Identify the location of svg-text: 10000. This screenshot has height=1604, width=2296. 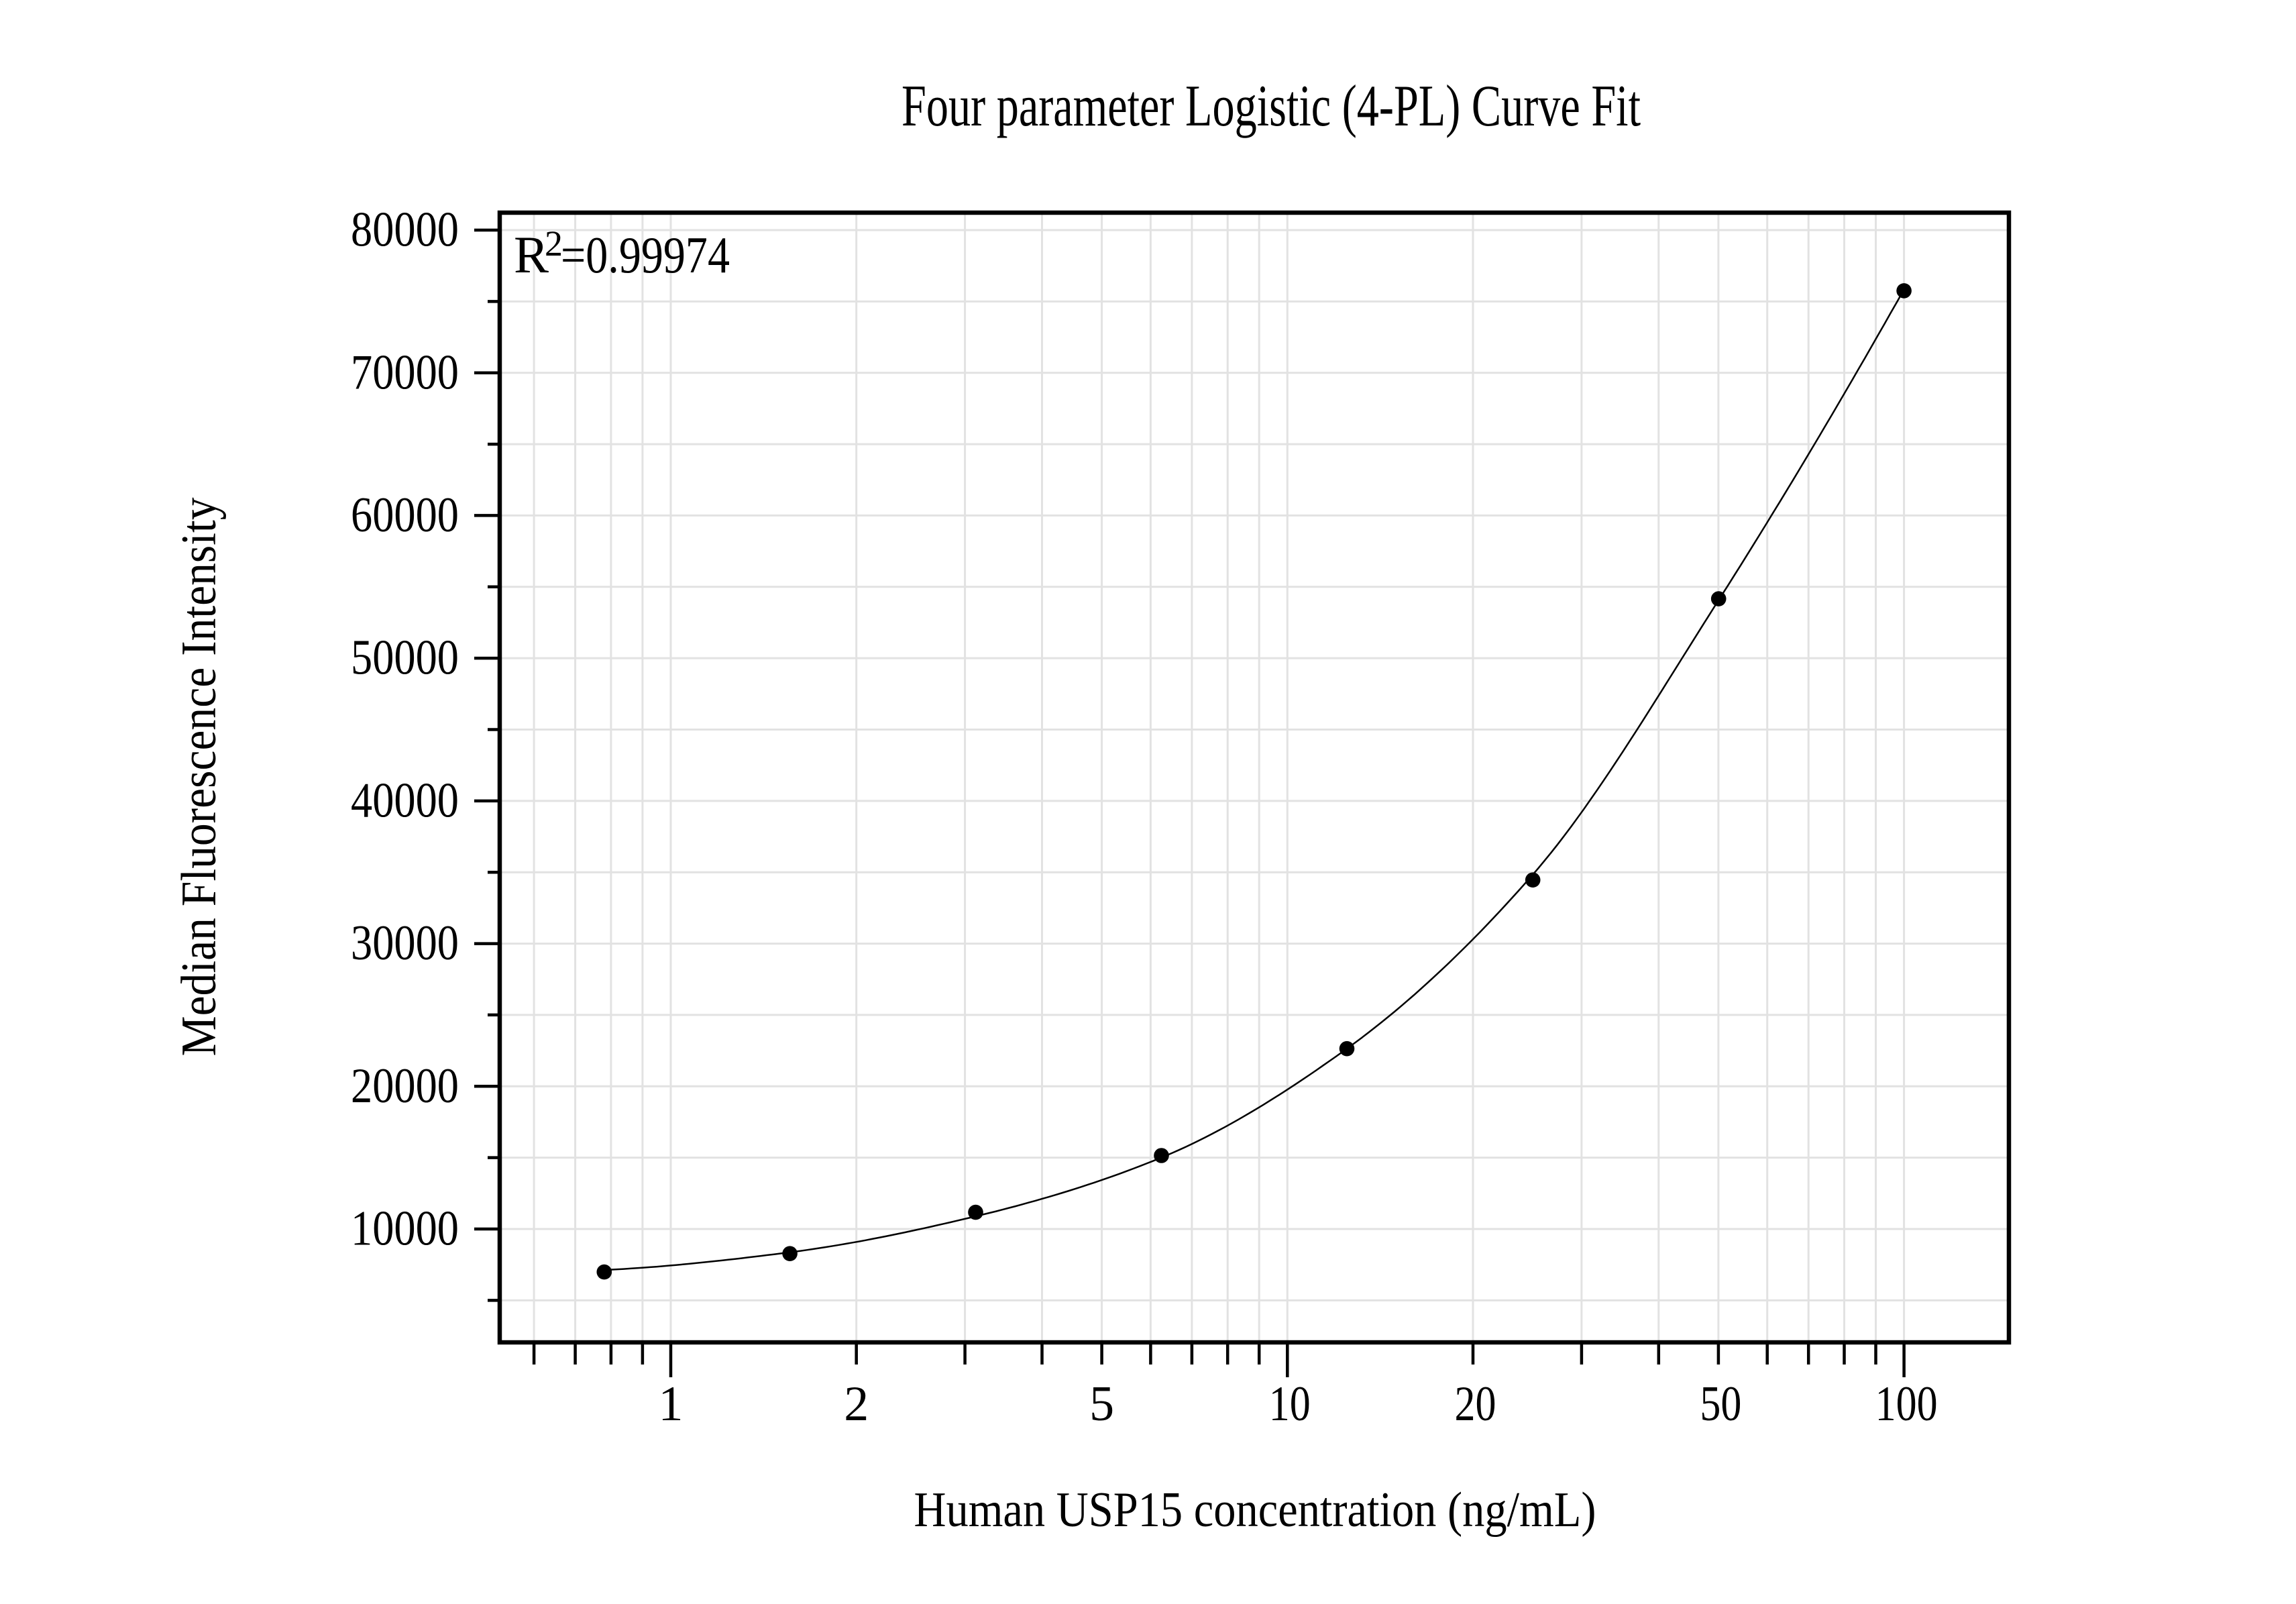
(405, 1229).